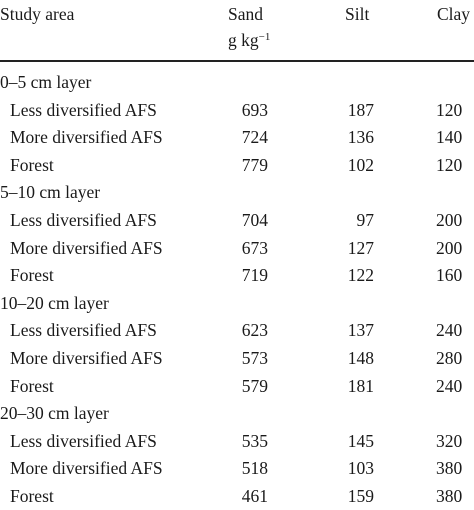 The height and width of the screenshot is (510, 474). What do you see at coordinates (237, 468) in the screenshot?
I see `table-row: More diversified AFS 518 103 380` at bounding box center [237, 468].